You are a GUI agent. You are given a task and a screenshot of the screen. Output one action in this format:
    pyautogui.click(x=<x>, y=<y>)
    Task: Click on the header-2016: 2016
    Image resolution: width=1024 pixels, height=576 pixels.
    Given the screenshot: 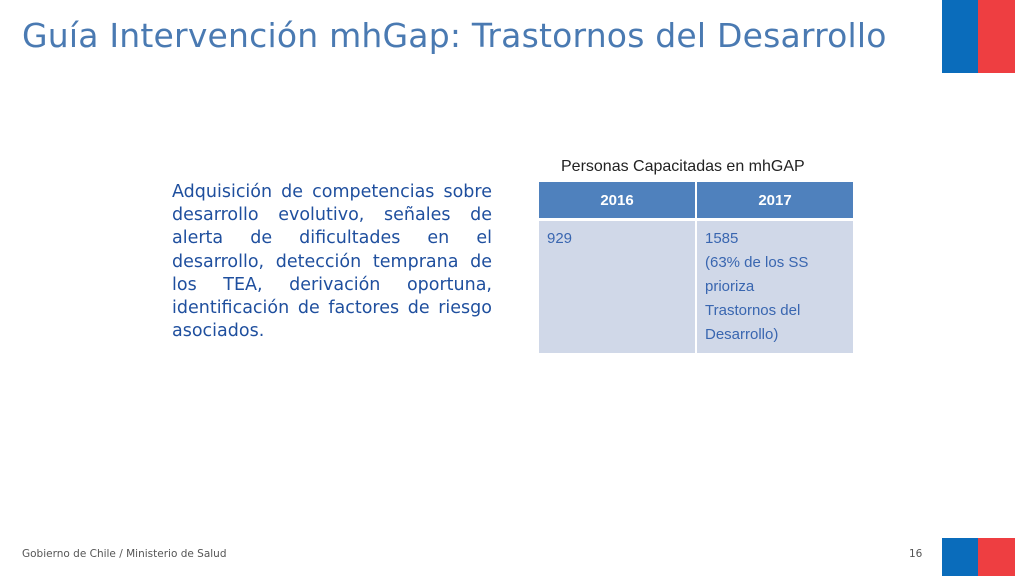 What is the action you would take?
    pyautogui.click(x=618, y=201)
    